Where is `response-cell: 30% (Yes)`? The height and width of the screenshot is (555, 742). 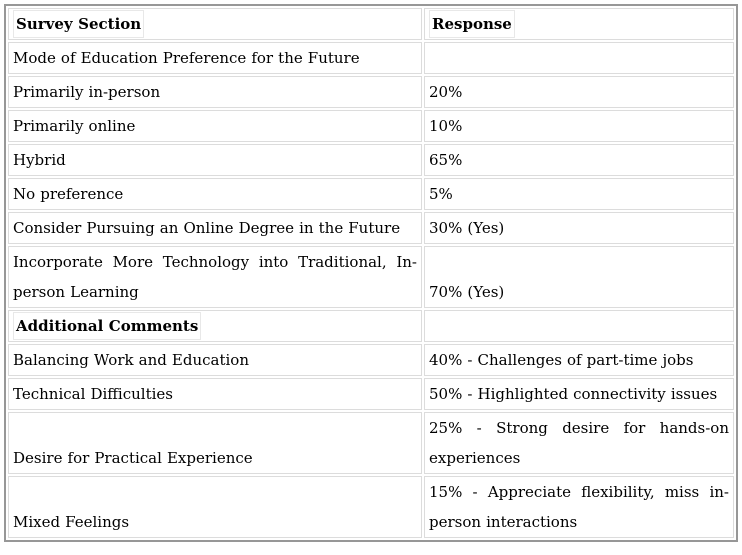 response-cell: 30% (Yes) is located at coordinates (579, 228).